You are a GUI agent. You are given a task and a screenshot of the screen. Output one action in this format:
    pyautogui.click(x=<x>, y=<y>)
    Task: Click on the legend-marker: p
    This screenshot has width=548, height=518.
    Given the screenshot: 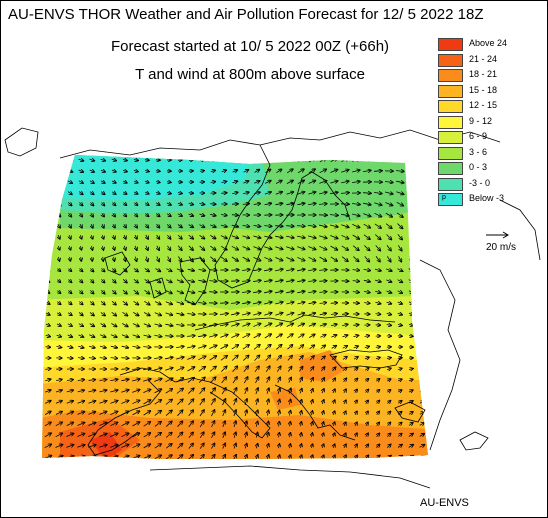 What is the action you would take?
    pyautogui.click(x=444, y=197)
    